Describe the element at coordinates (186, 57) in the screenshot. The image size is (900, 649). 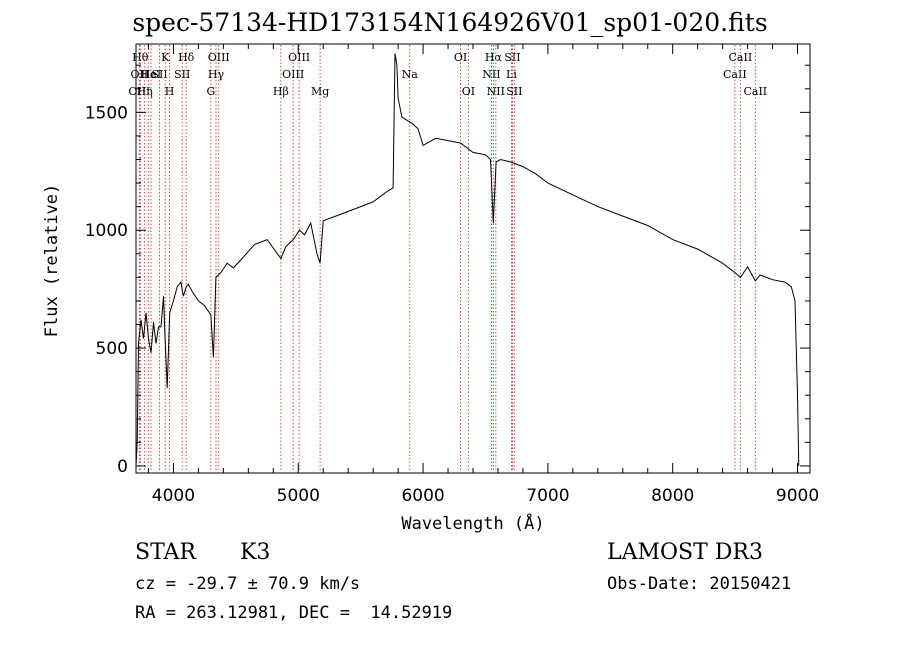
I see `line-label: Hδ` at that location.